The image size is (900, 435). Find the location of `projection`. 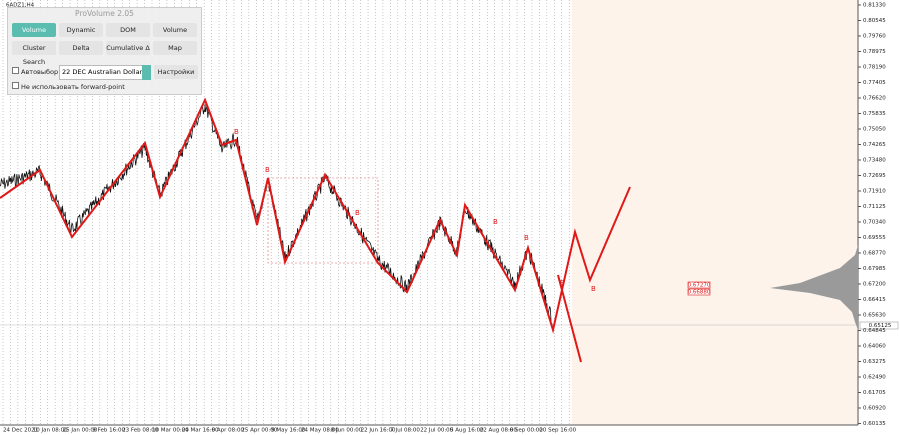

projection is located at coordinates (569, 318).